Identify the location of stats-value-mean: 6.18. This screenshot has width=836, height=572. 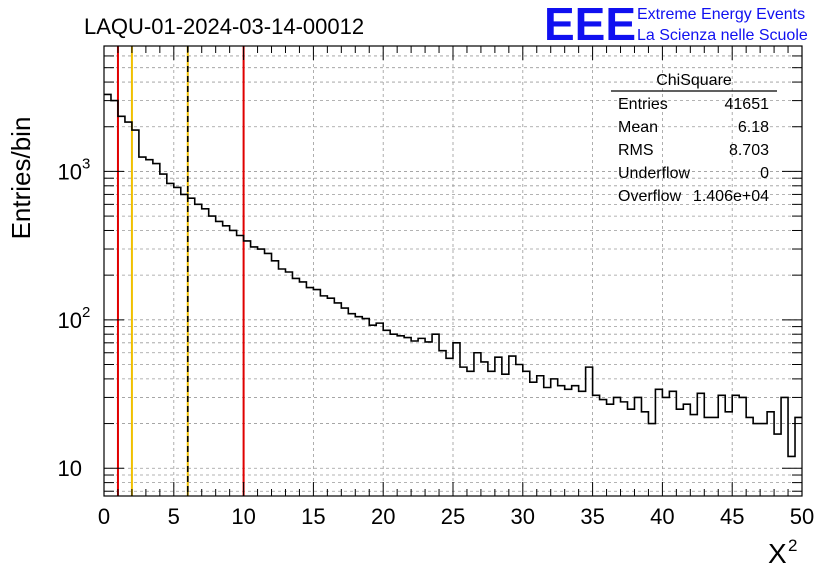
(753, 127).